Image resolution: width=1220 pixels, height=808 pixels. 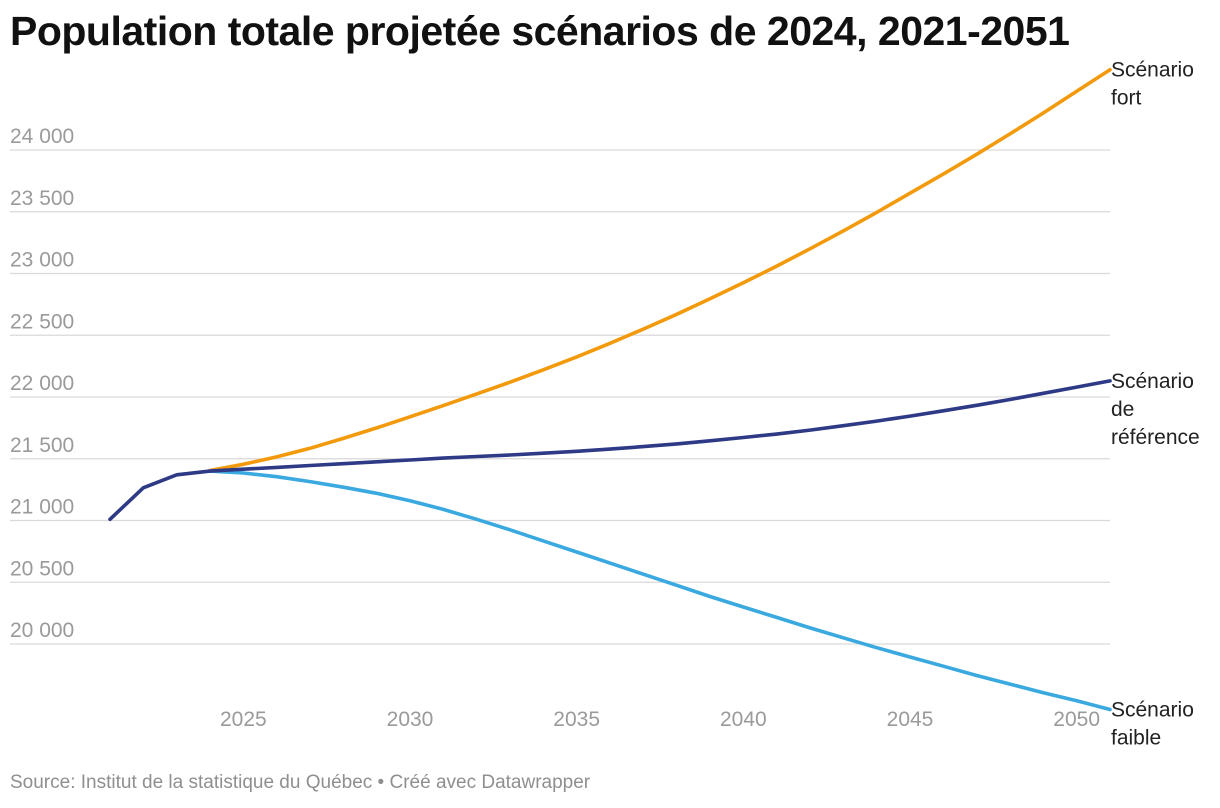 What do you see at coordinates (1076, 719) in the screenshot?
I see `x-tick-label: 2050` at bounding box center [1076, 719].